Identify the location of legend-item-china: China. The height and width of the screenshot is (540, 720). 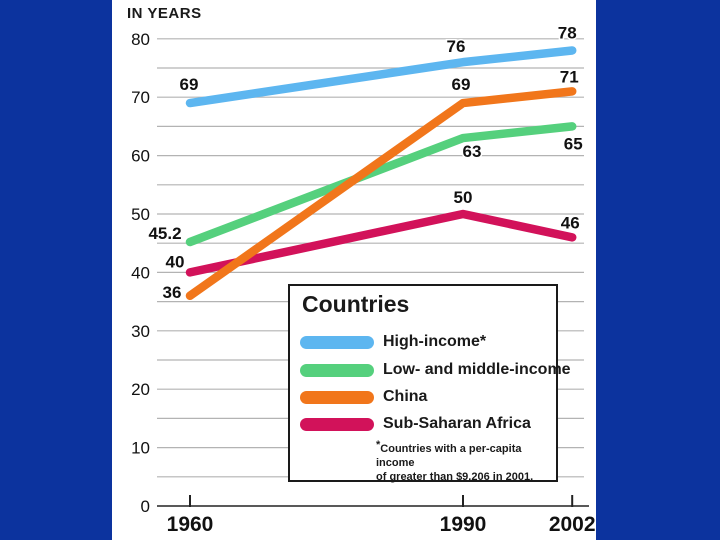
(364, 396).